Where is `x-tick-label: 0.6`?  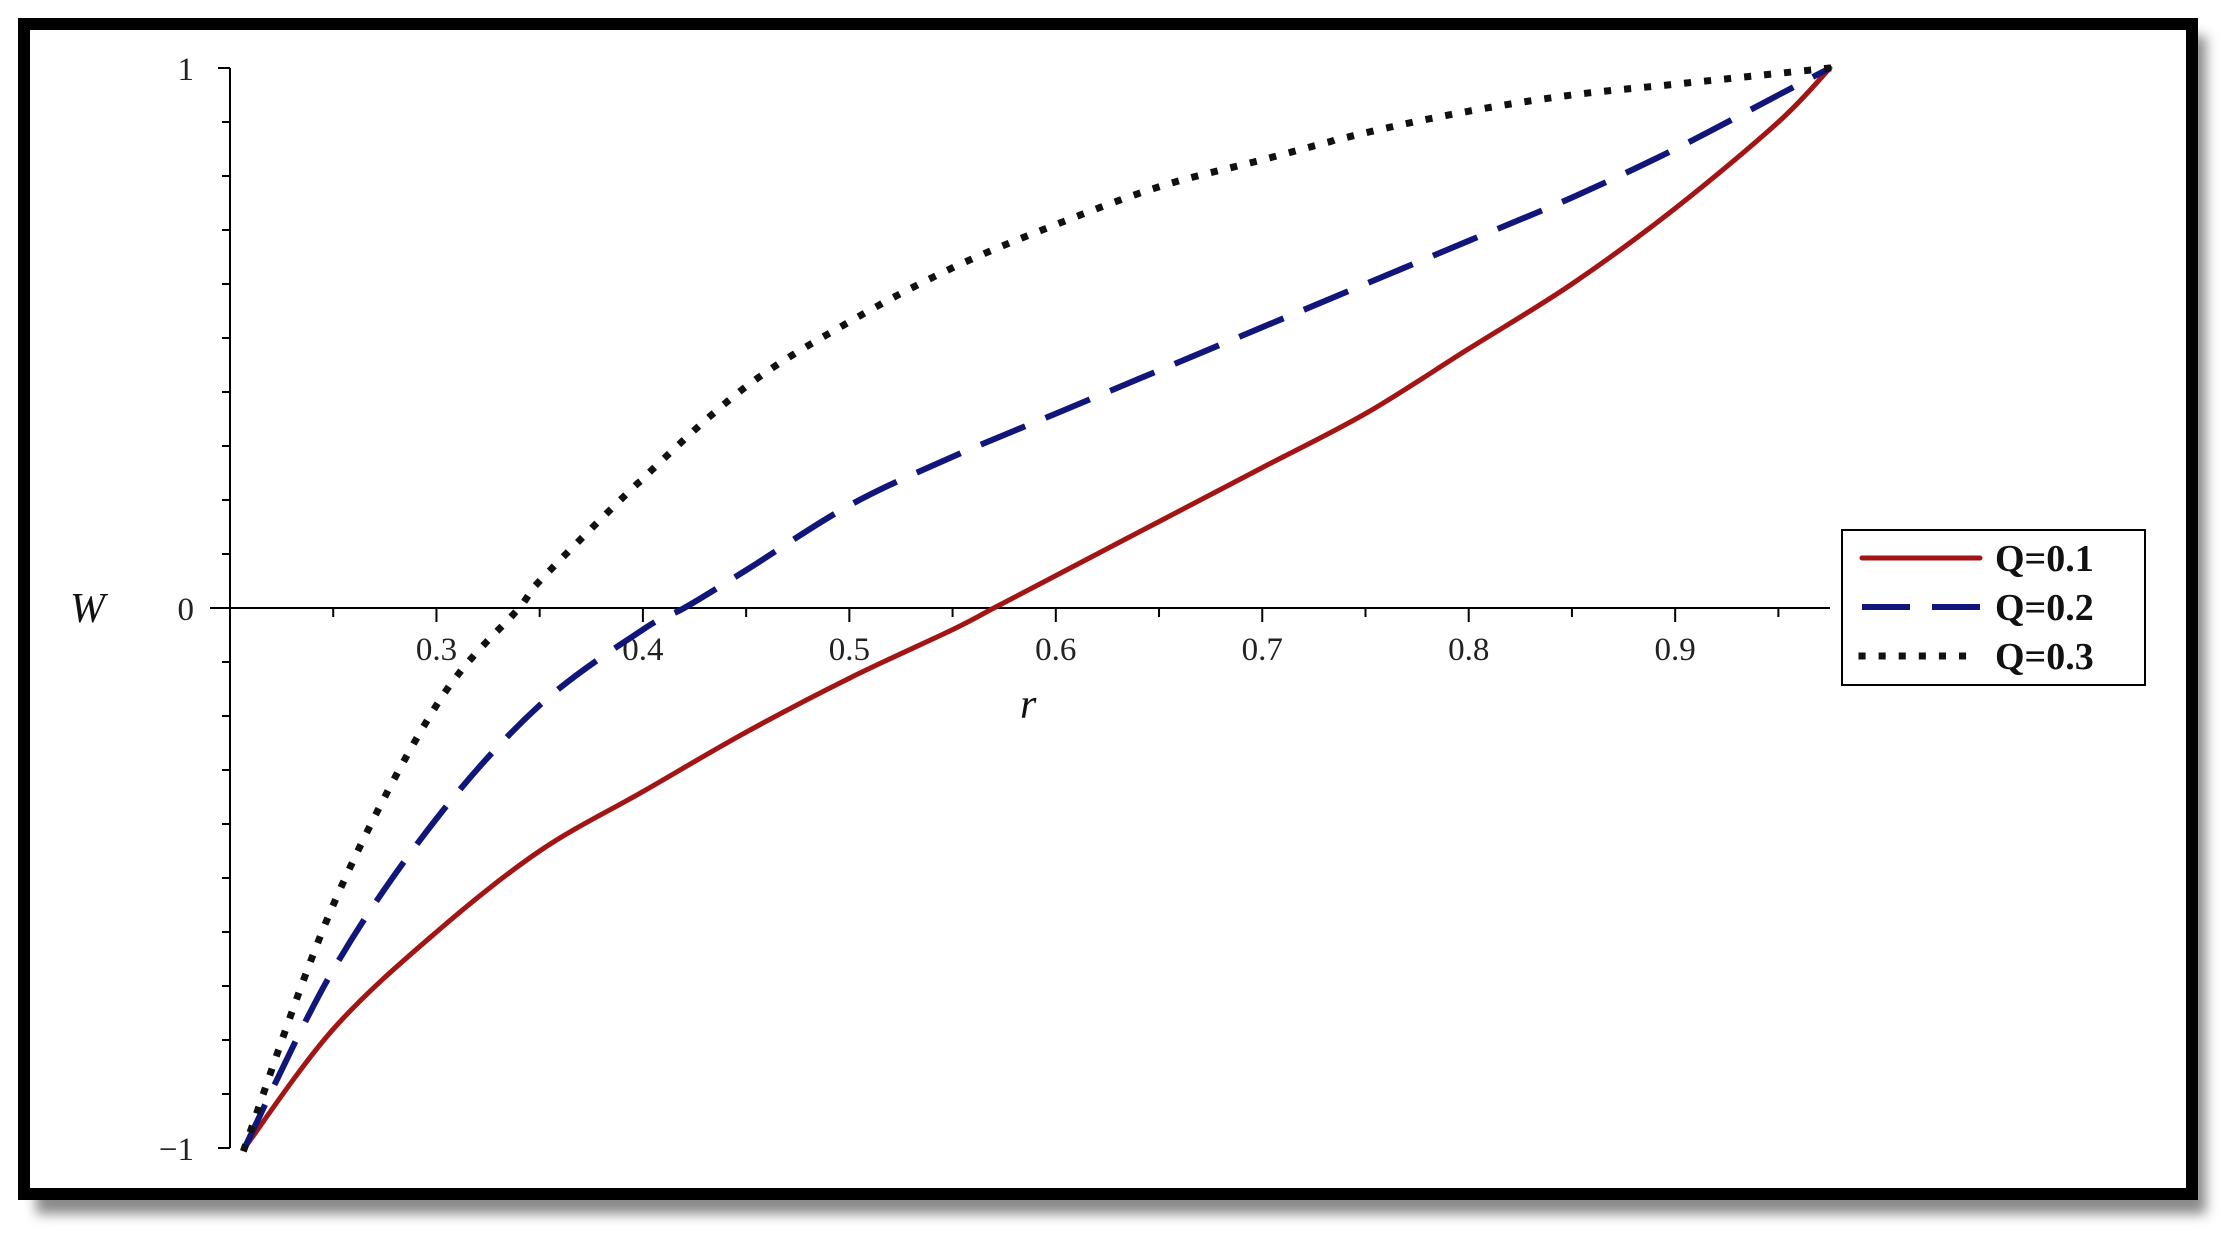
x-tick-label: 0.6 is located at coordinates (1055, 650).